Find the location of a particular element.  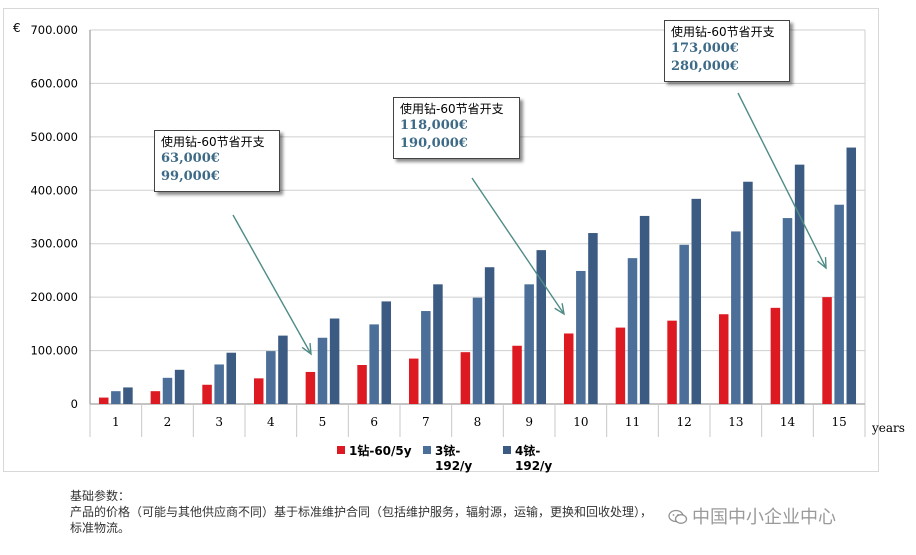

x-tick-label: 14 is located at coordinates (788, 422).